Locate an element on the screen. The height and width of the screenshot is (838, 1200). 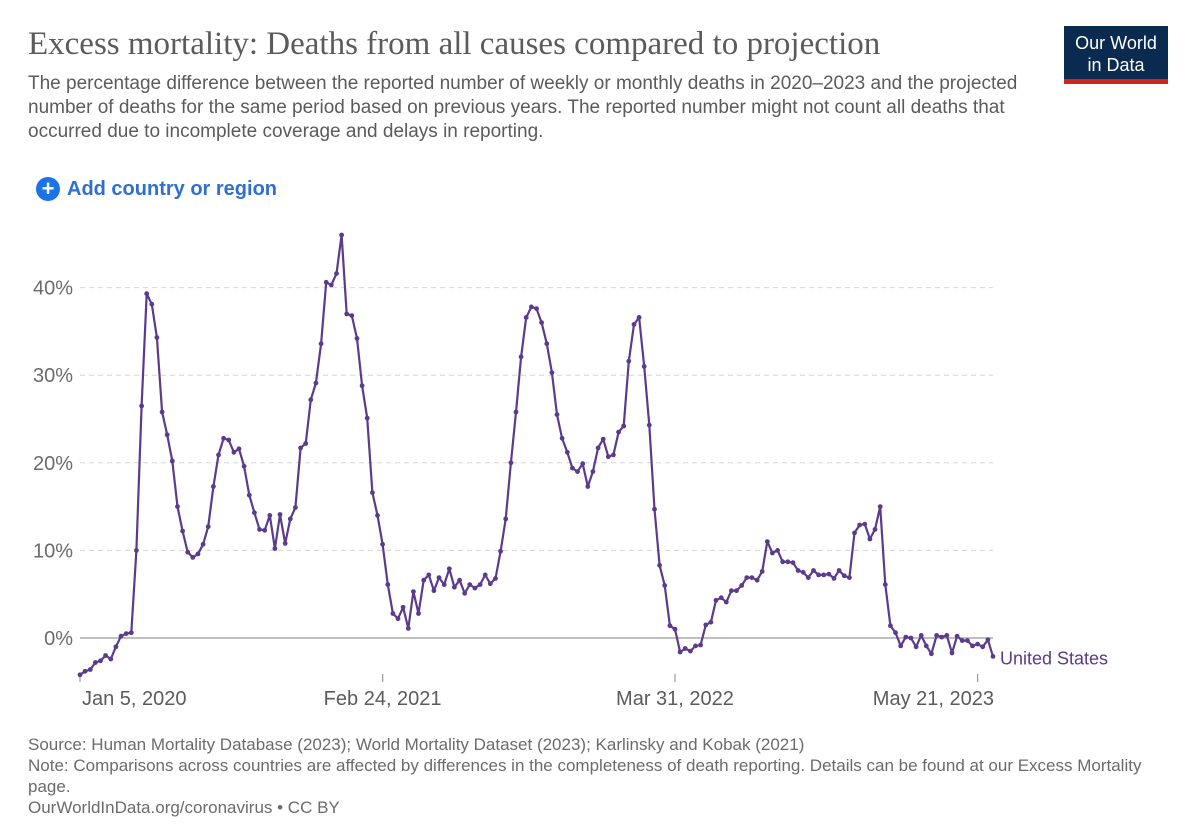
add-country-button: + Add country or region is located at coordinates (156, 189).